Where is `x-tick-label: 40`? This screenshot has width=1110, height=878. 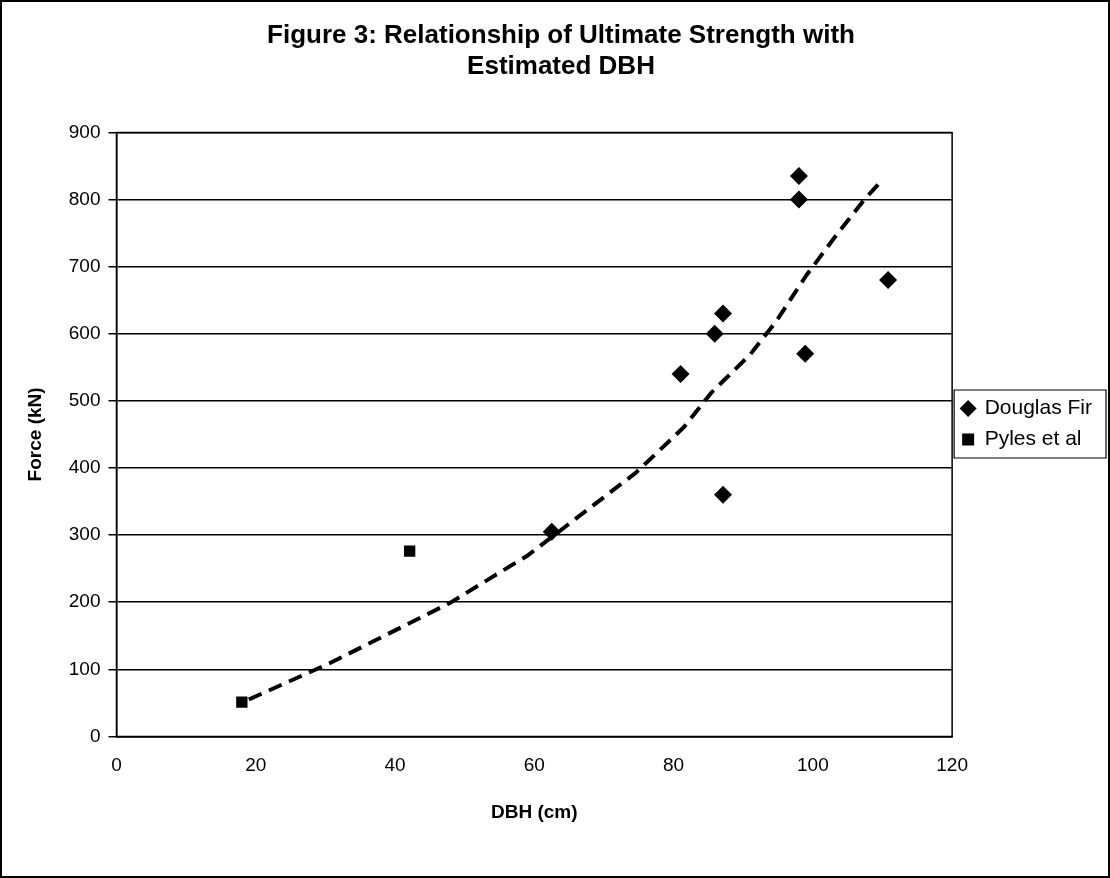 x-tick-label: 40 is located at coordinates (395, 765).